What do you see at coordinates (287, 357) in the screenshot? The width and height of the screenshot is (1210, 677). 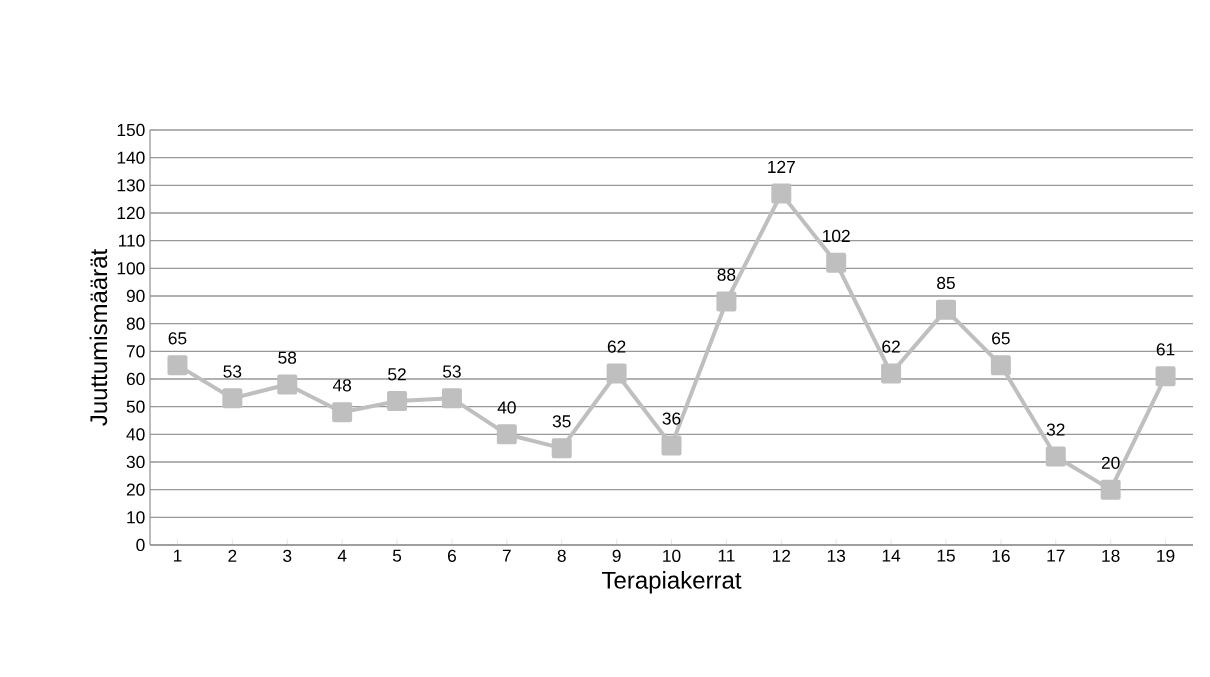 I see `data-label: 58` at bounding box center [287, 357].